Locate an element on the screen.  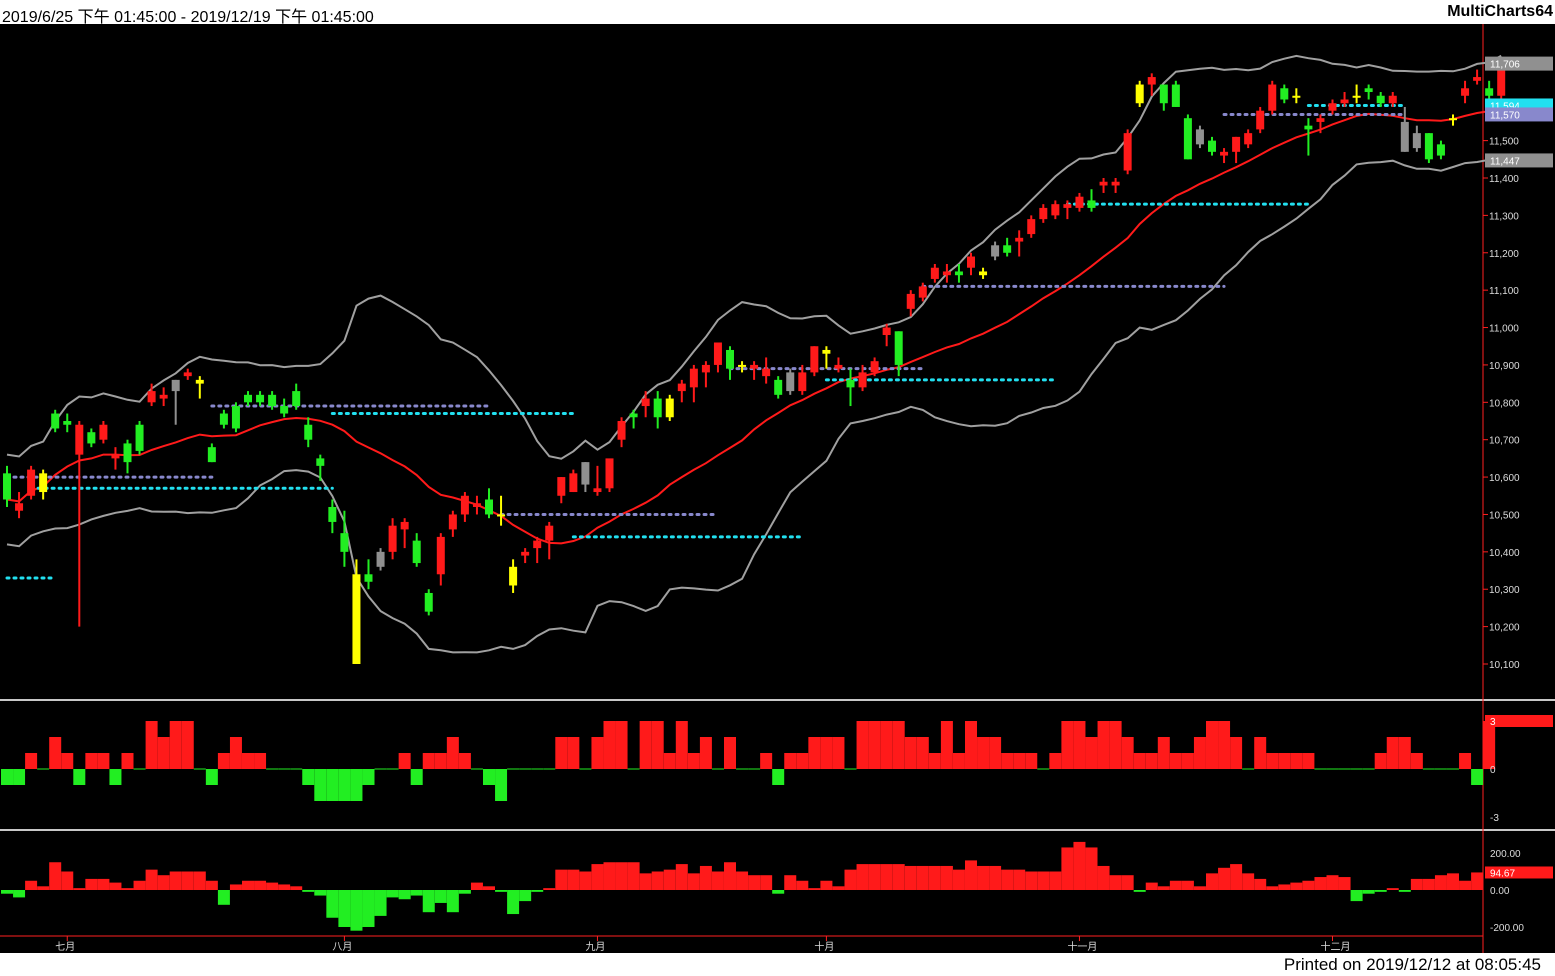
x-tick-label: 十一月 is located at coordinates (1082, 946).